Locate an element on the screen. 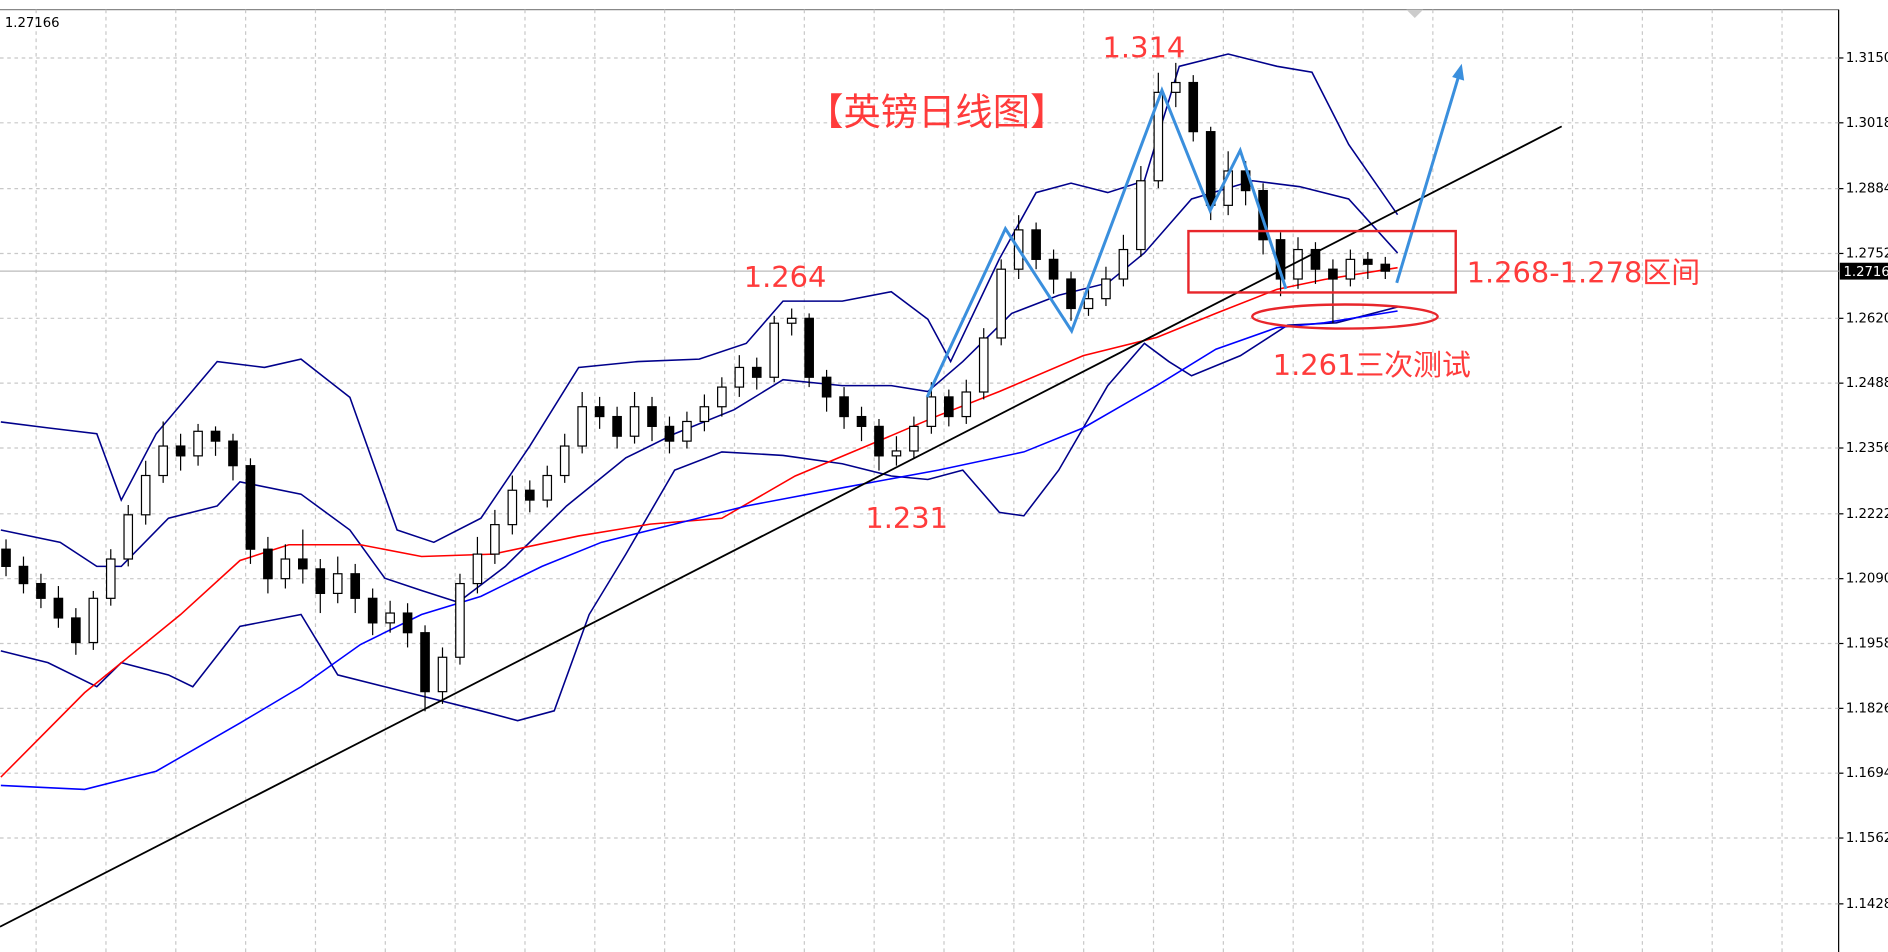 The image size is (1888, 952). support-ellipse is located at coordinates (1345, 316).